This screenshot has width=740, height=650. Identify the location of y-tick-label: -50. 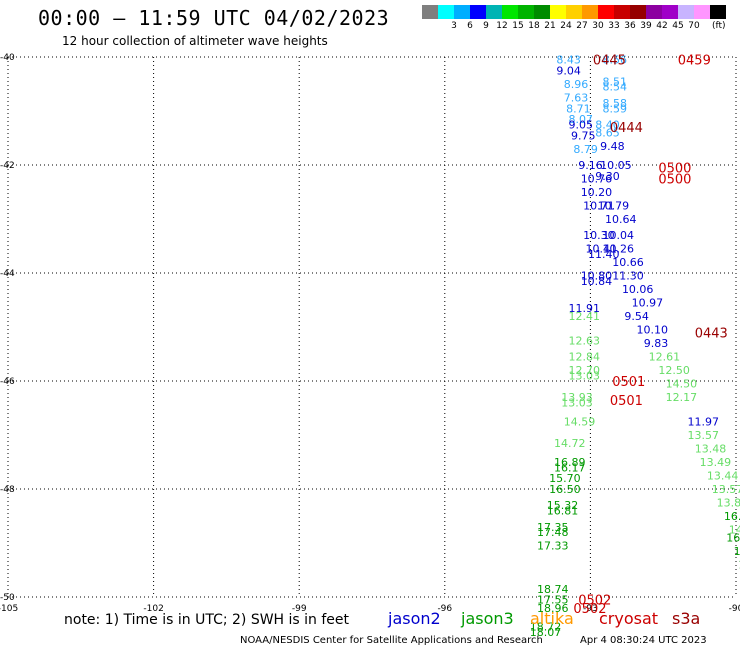
(7, 598).